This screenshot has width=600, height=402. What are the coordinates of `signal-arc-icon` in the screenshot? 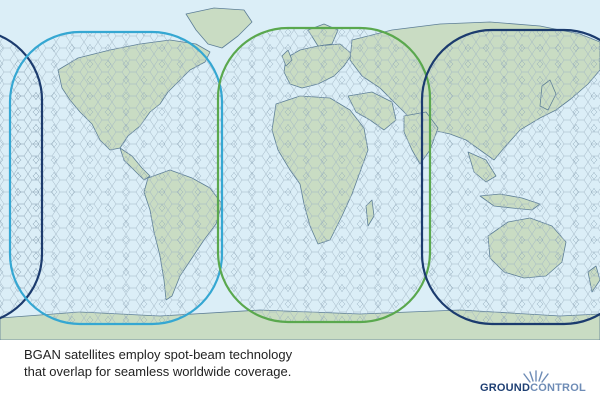 It's located at (536, 376).